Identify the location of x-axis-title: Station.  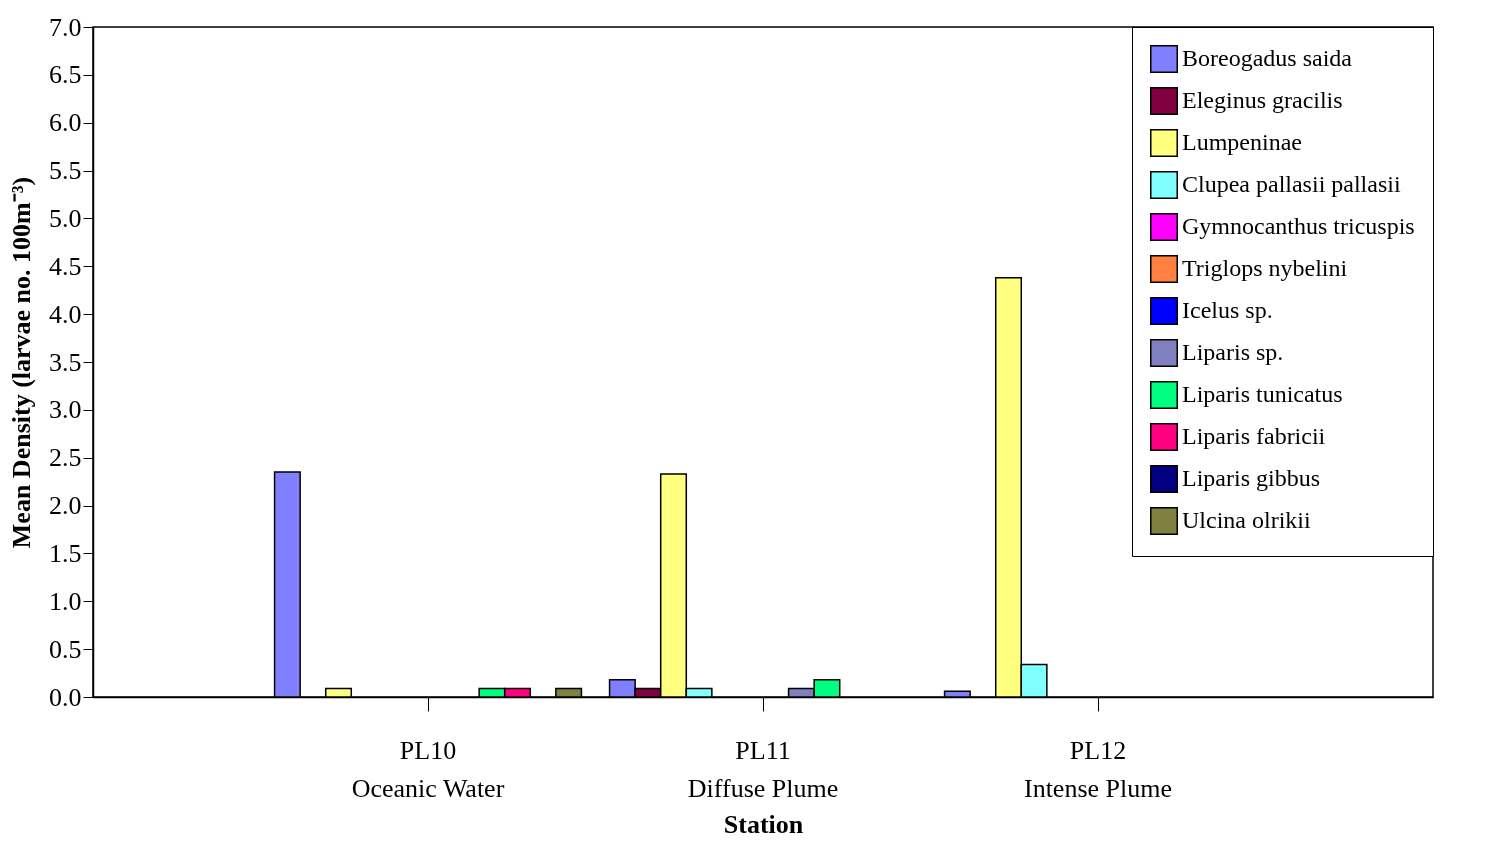
(763, 824).